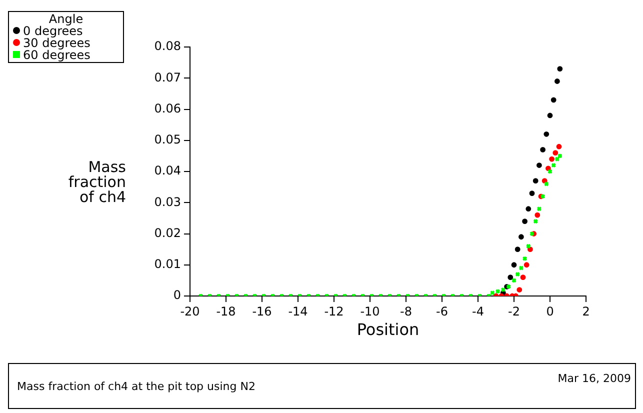 This screenshot has width=643, height=413. Describe the element at coordinates (298, 311) in the screenshot. I see `x-tick-label: -14` at that location.